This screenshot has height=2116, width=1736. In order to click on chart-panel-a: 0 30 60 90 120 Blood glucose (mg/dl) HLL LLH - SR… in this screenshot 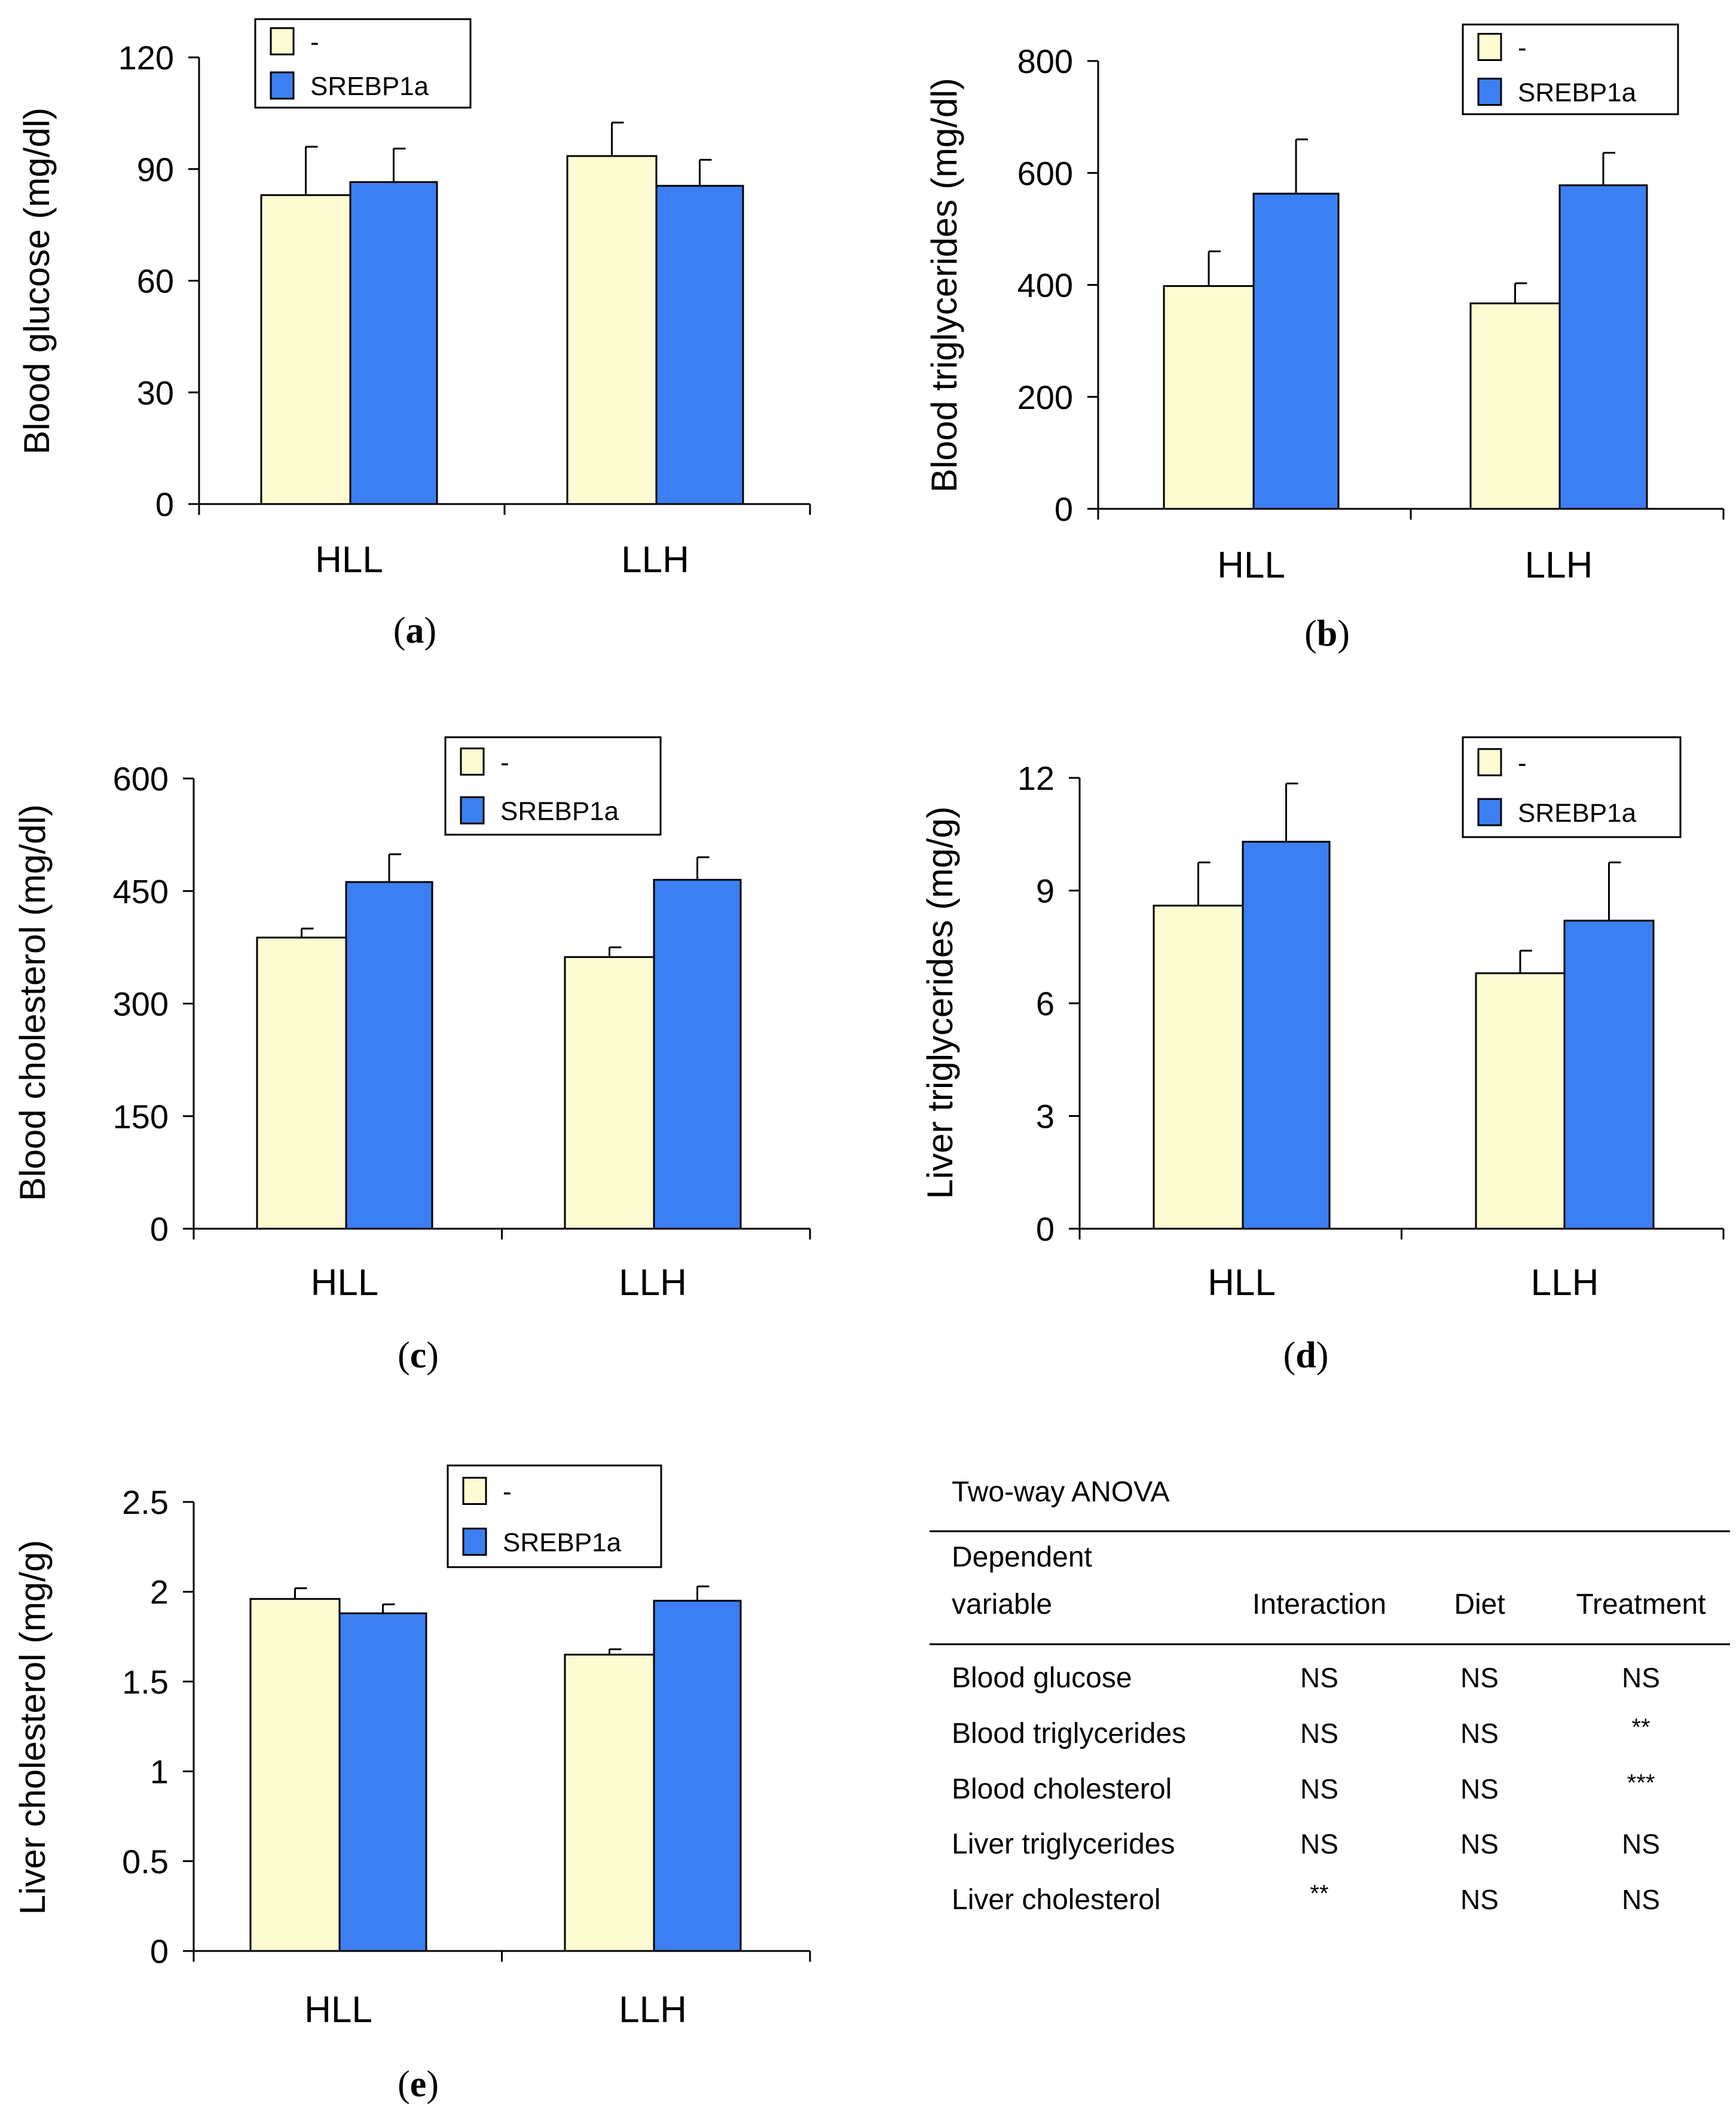, I will do `click(414, 334)`.